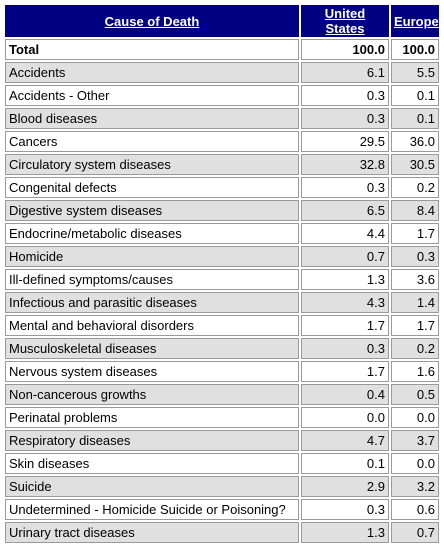  I want to click on table-row: Respiratory diseases 4.7 3.7, so click(222, 440).